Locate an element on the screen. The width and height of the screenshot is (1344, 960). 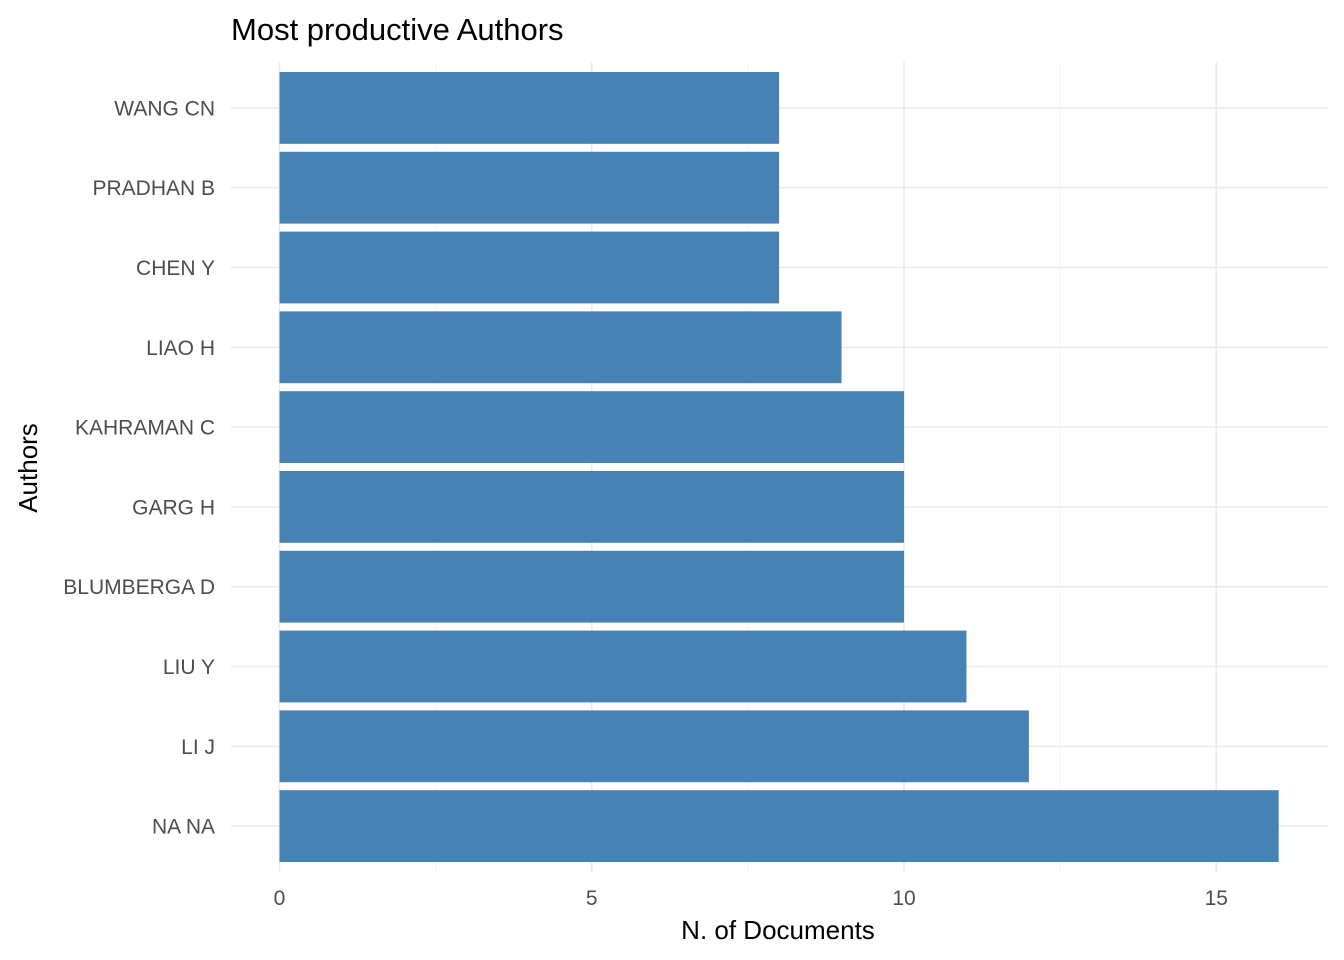
y-tick-label: CHEN Y is located at coordinates (175, 268).